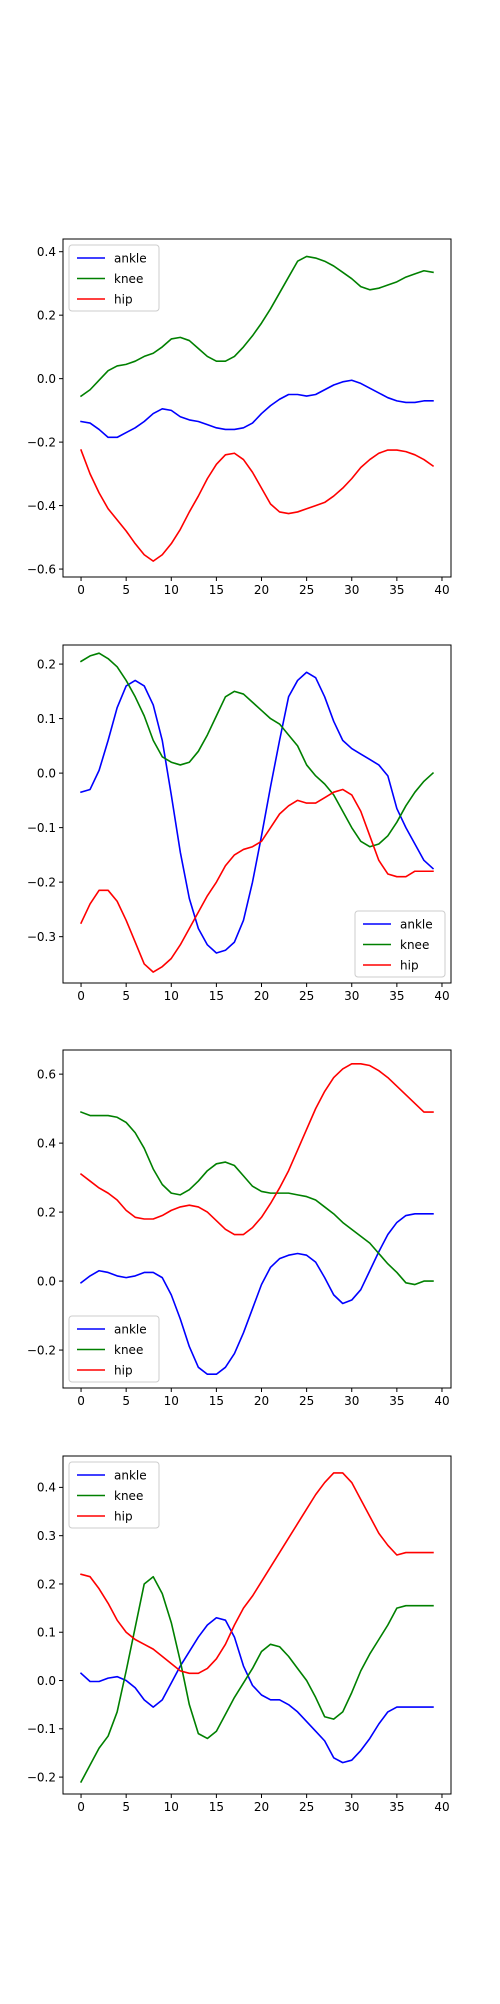  I want to click on y-tick-label: 0.3, so click(46, 1536).